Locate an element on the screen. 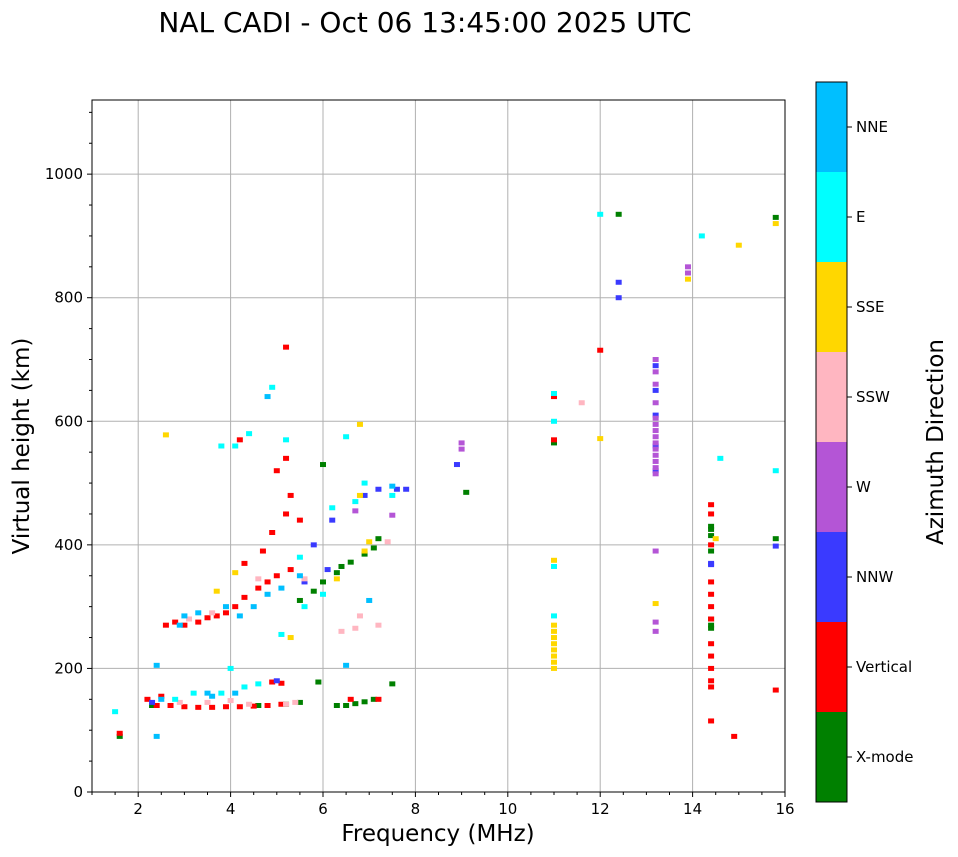 This screenshot has height=857, width=958. colorbar-label: SSW is located at coordinates (873, 397).